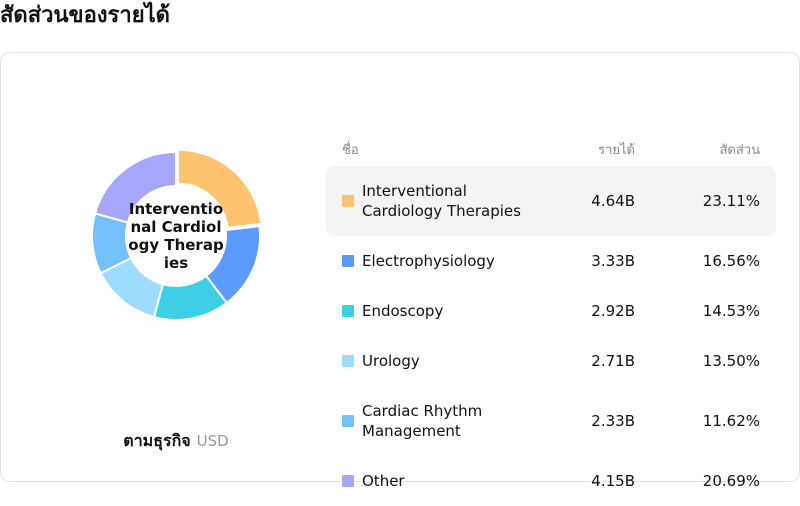 Image resolution: width=800 pixels, height=506 pixels. Describe the element at coordinates (428, 261) in the screenshot. I see `category-name: Electrophysiology` at that location.